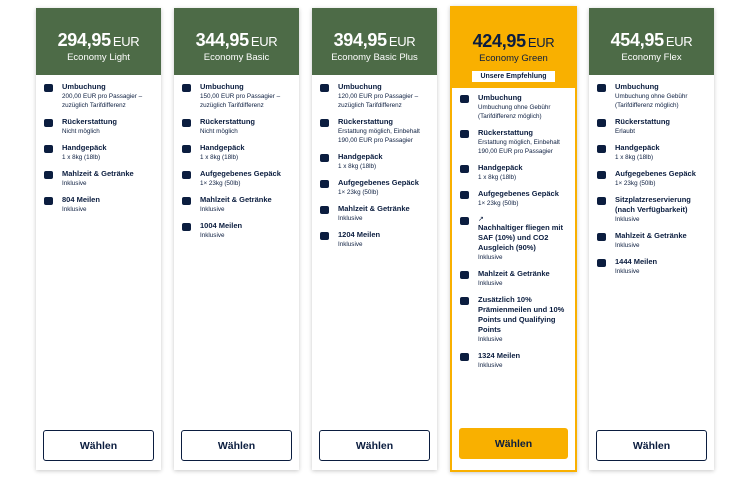 This screenshot has height=479, width=750. Describe the element at coordinates (100, 204) in the screenshot. I see `feature: 804 Meilen Inklusive` at that location.